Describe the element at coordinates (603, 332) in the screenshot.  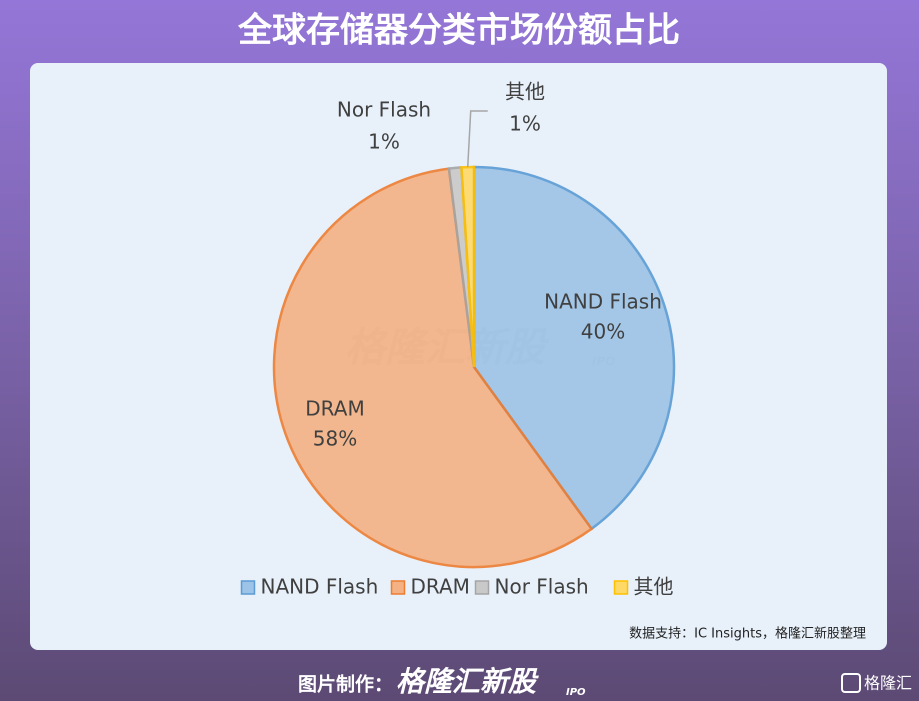
I see `data-label-value: 40%` at that location.